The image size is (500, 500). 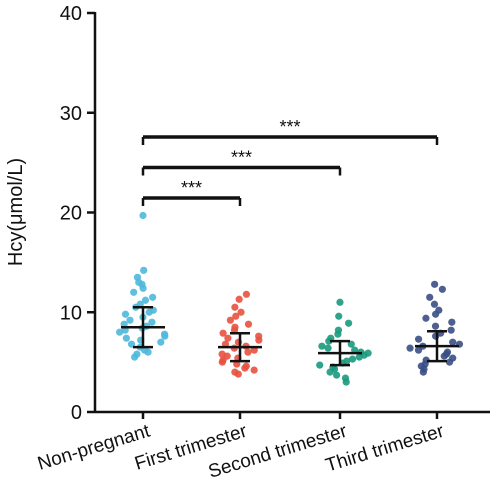 What do you see at coordinates (71, 114) in the screenshot?
I see `y-tick-label: 30` at bounding box center [71, 114].